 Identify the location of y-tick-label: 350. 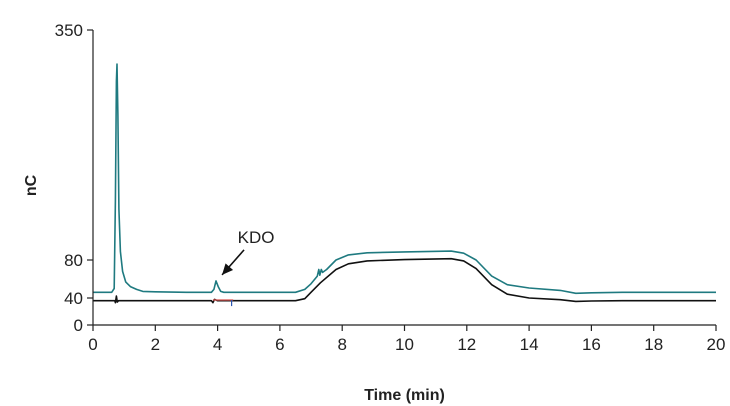
(69, 30).